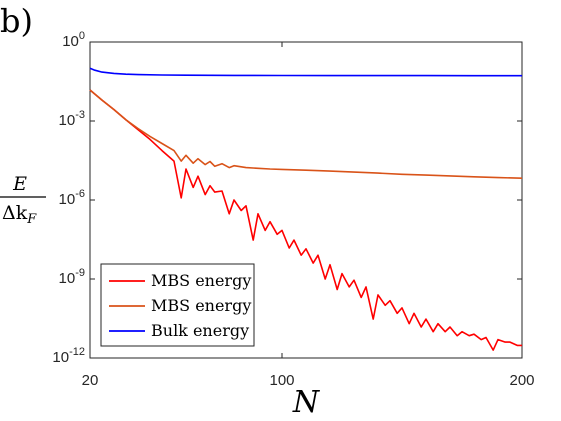 The image size is (561, 421). I want to click on y-tick-label: 10⁻¹², so click(68, 356).